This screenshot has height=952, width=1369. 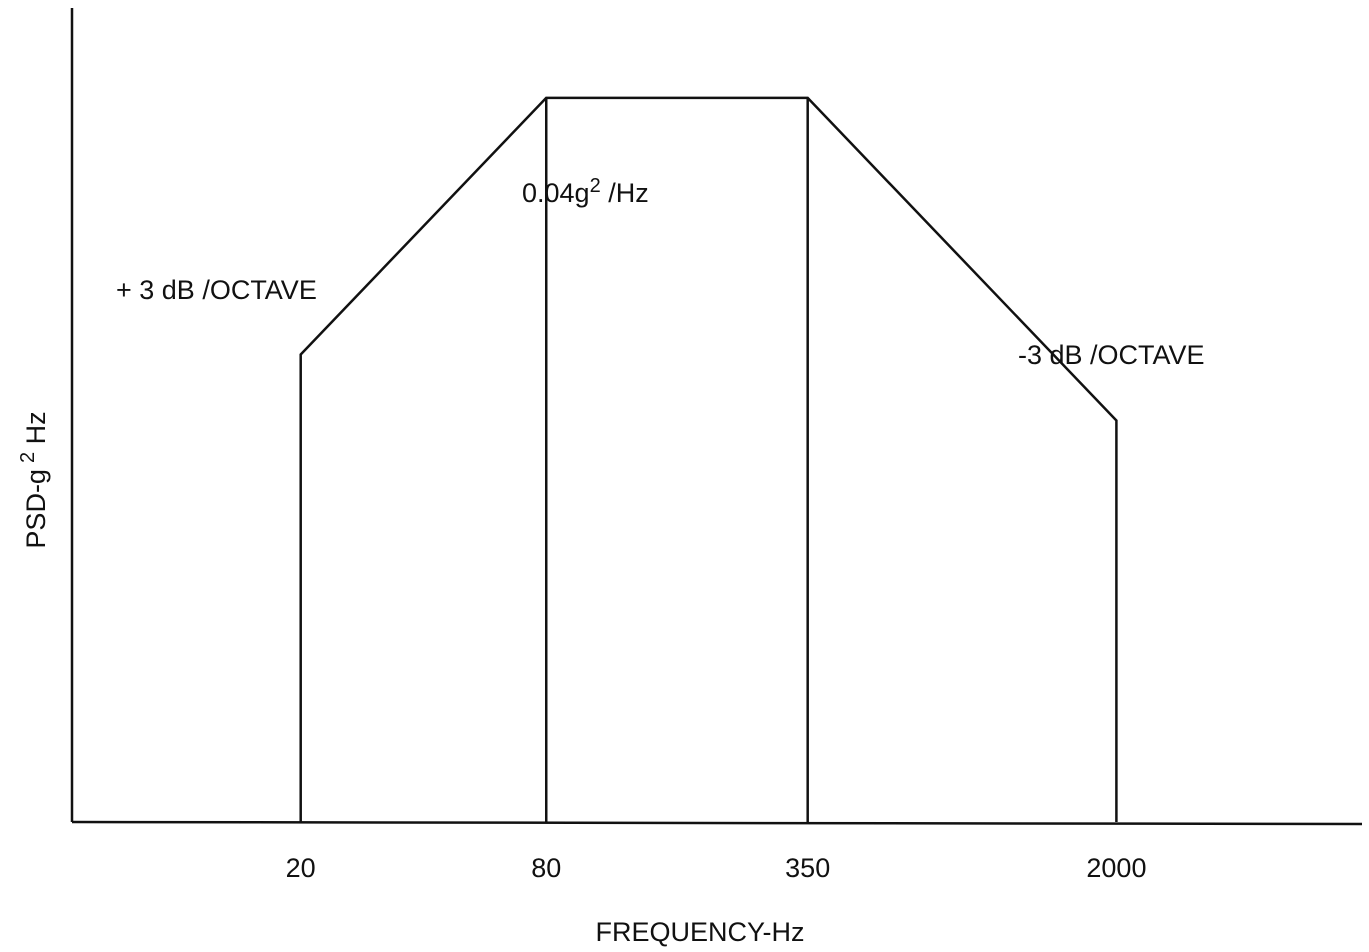 I want to click on y-axis-title-tail: Hz, so click(x=36, y=431).